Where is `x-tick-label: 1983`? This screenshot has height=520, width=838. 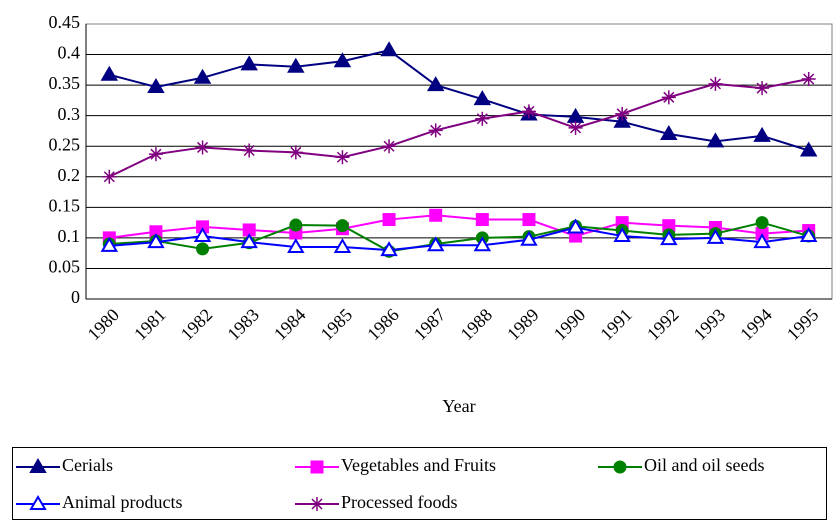 x-tick-label: 1983 is located at coordinates (243, 325).